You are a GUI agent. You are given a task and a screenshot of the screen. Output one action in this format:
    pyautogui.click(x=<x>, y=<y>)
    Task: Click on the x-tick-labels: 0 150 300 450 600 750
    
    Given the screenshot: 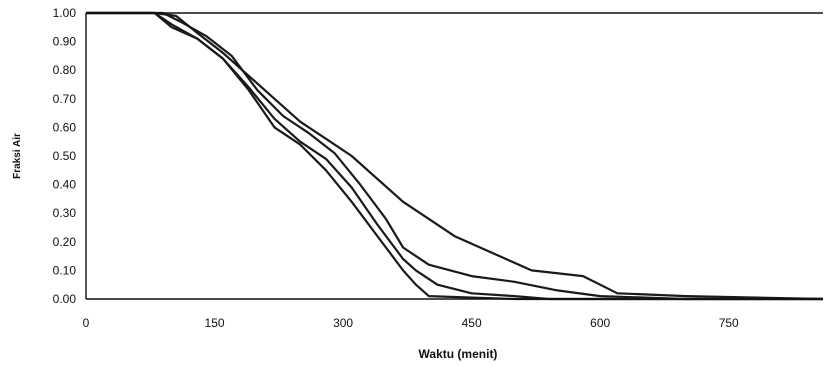 What is the action you would take?
    pyautogui.click(x=411, y=323)
    